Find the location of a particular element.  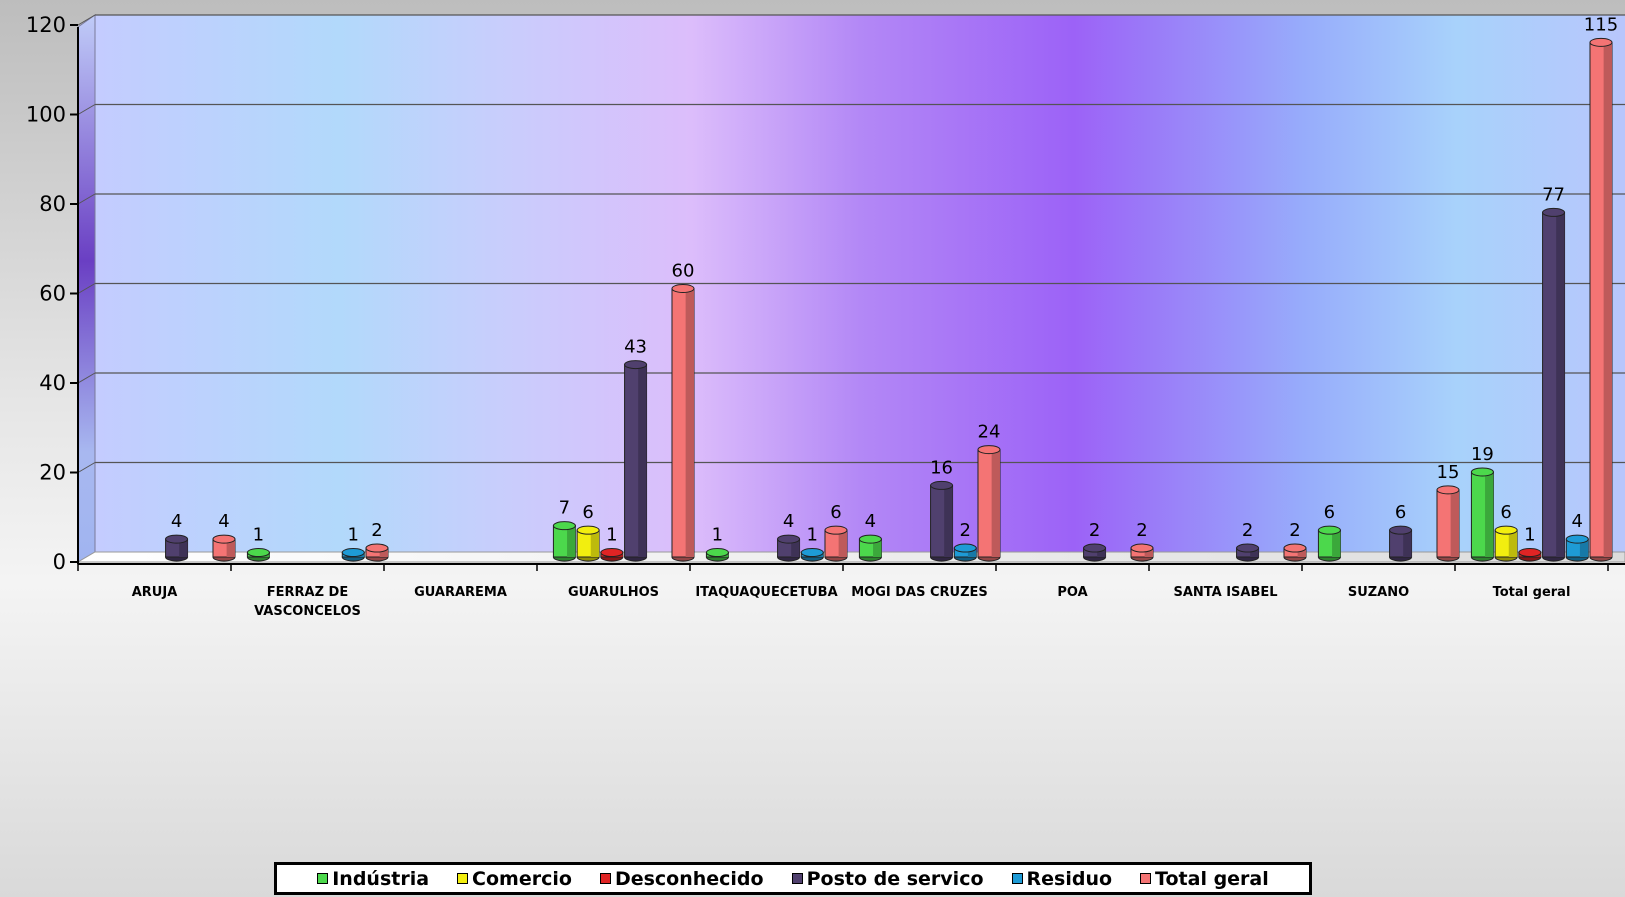

legend-item: Desconhecido is located at coordinates (681, 878).